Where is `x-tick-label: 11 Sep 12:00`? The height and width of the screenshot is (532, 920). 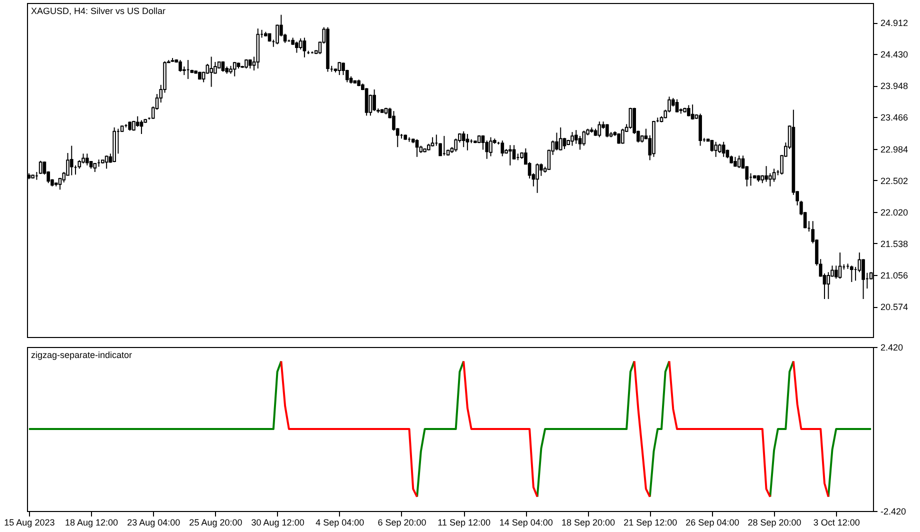 x-tick-label: 11 Sep 12:00 is located at coordinates (464, 523).